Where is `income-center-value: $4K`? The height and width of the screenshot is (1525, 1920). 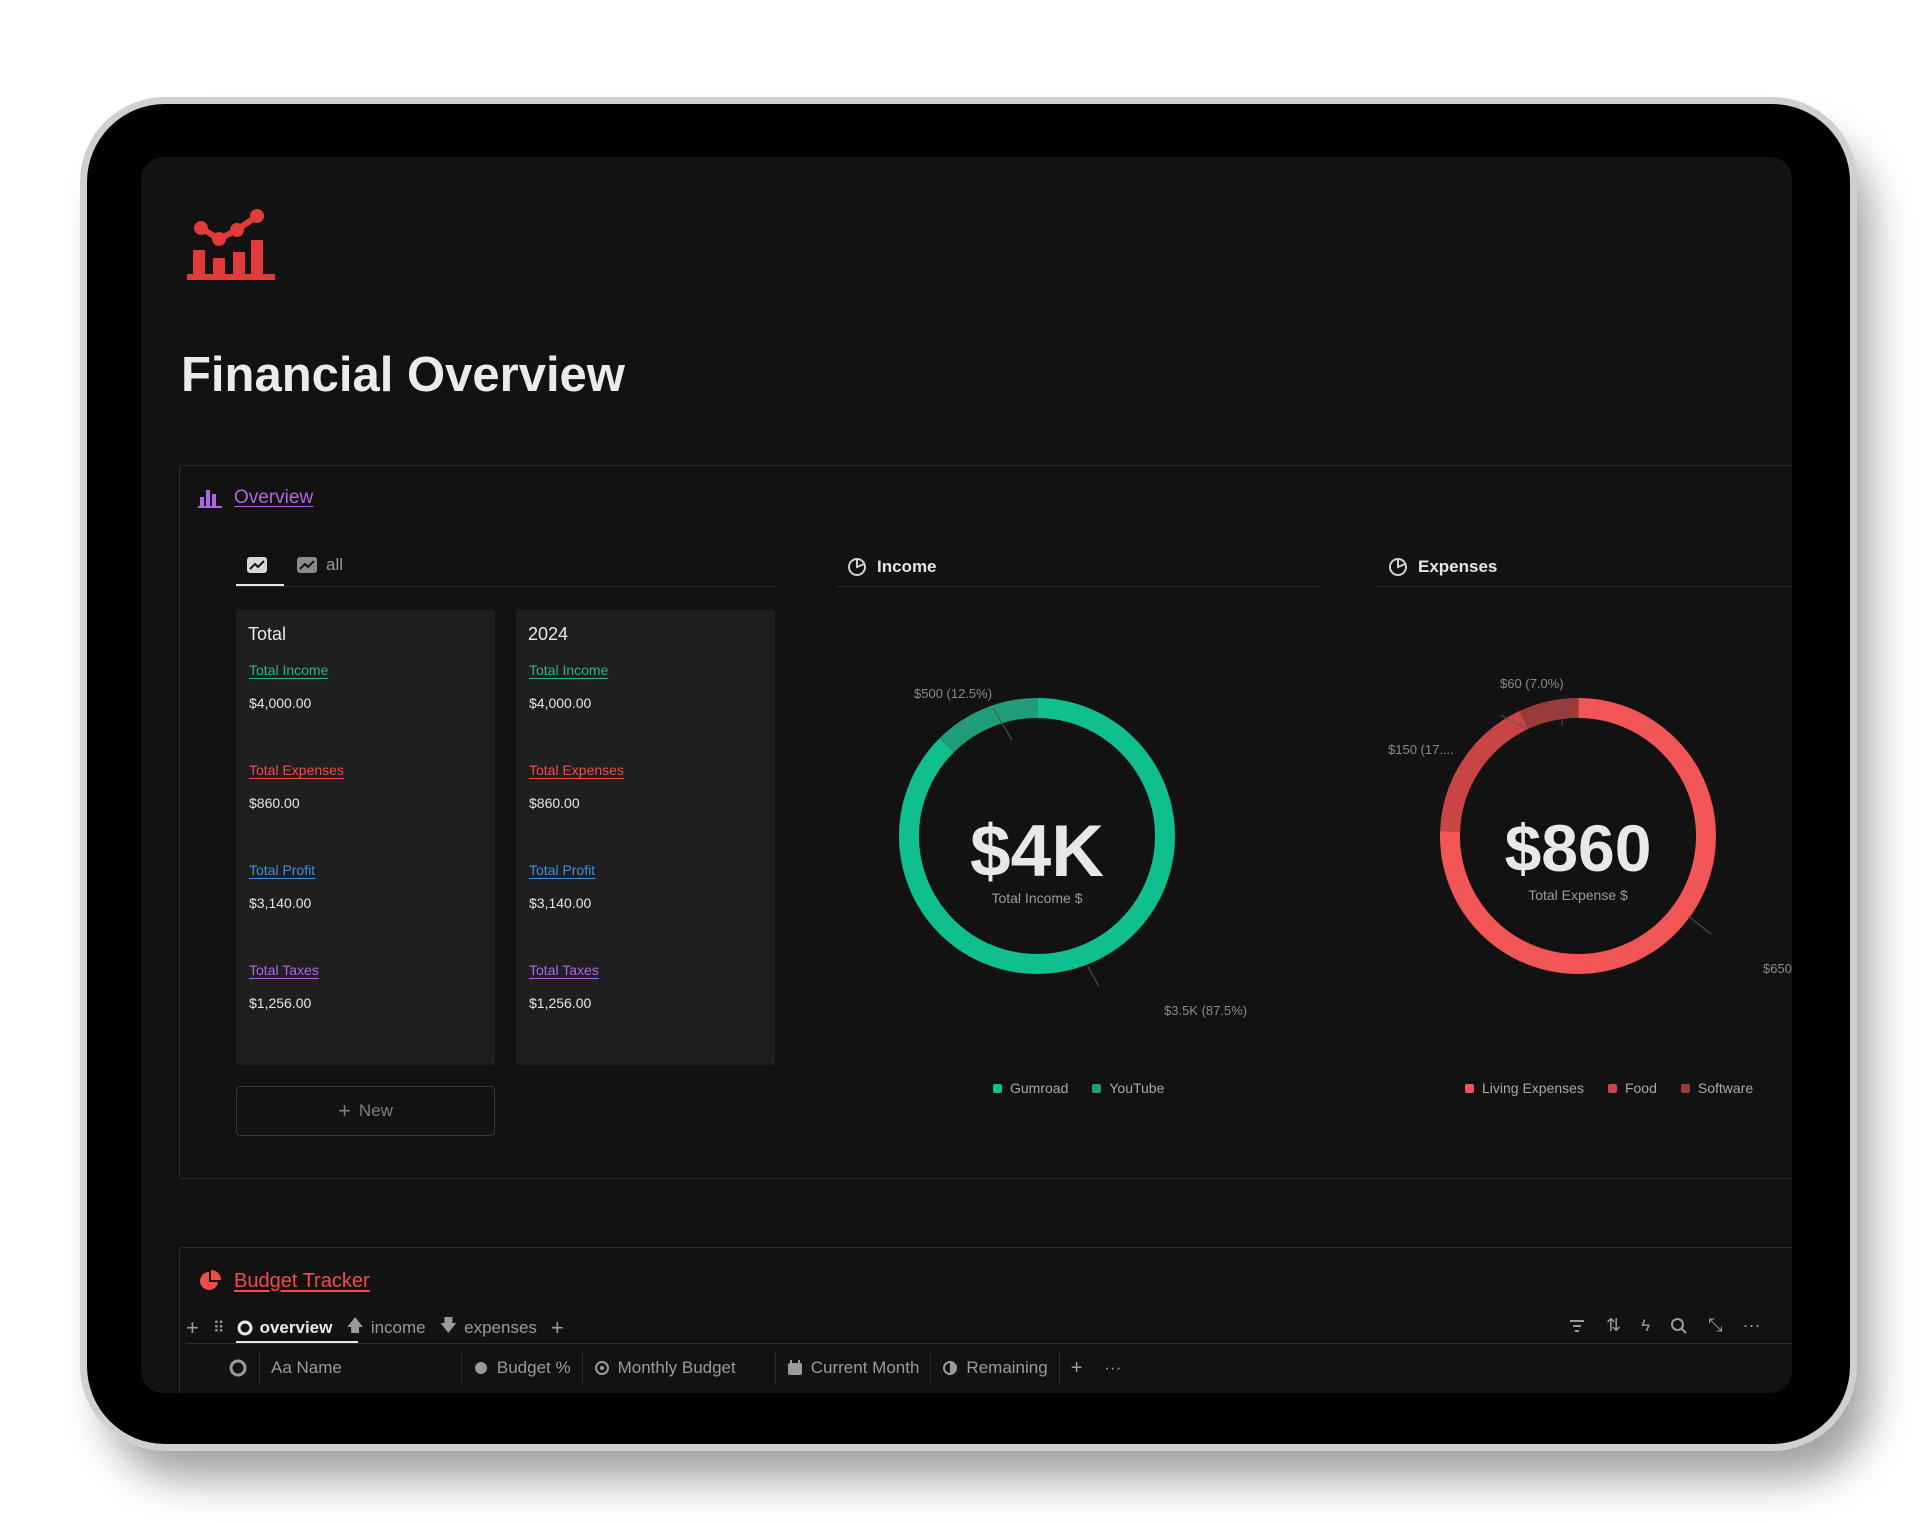 income-center-value: $4K is located at coordinates (1037, 851).